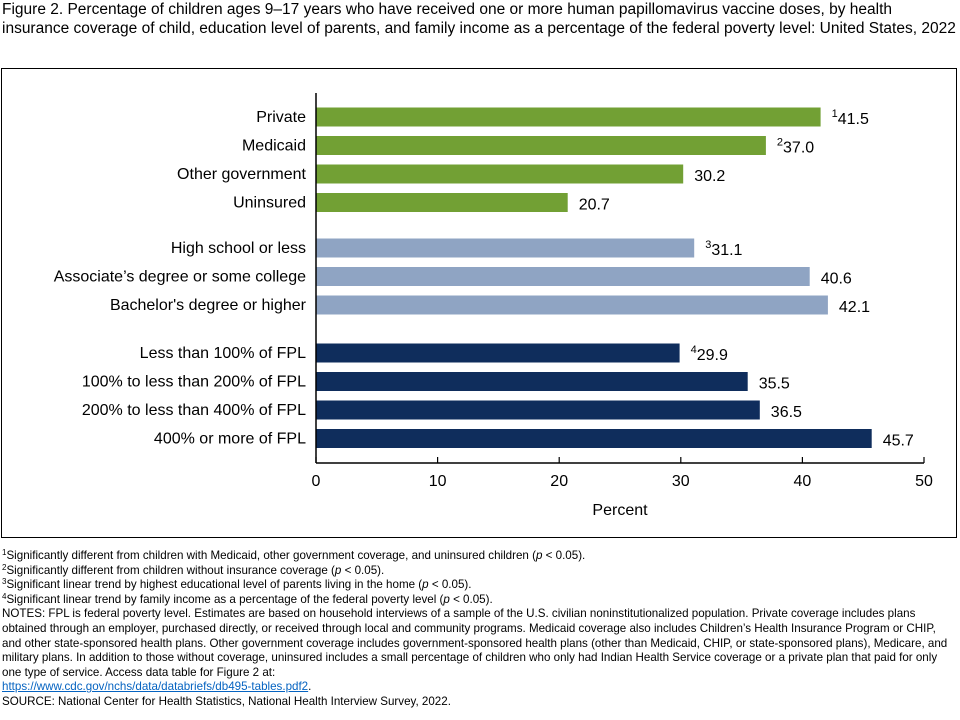 The width and height of the screenshot is (960, 720). Describe the element at coordinates (898, 441) in the screenshot. I see `data-label: 45.7` at that location.